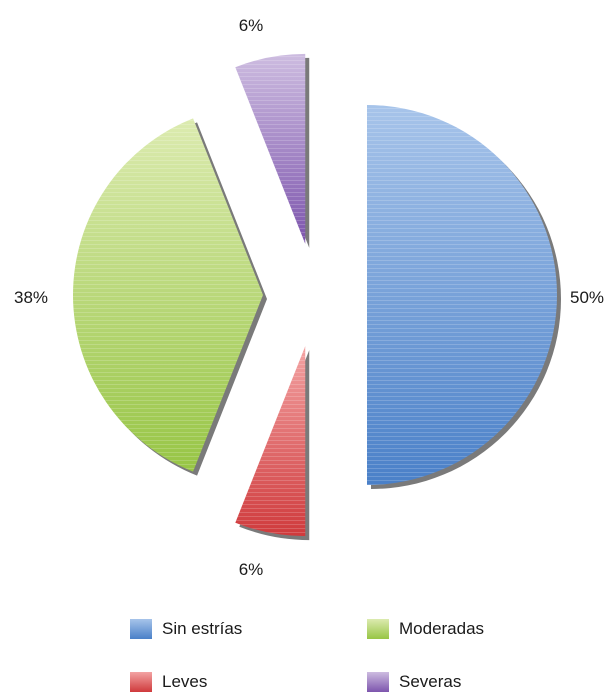 The height and width of the screenshot is (697, 611). I want to click on legend-swatch-leves, so click(141, 682).